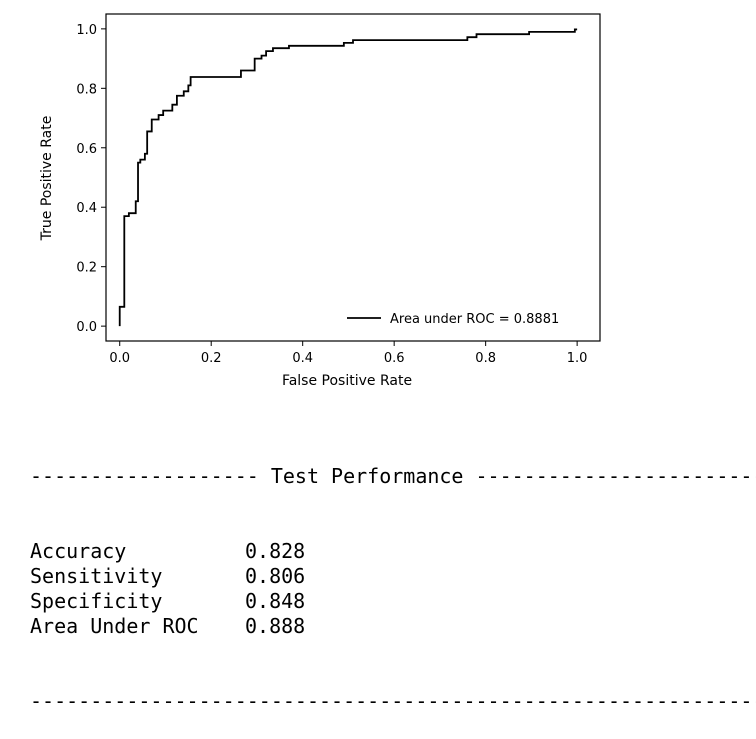  I want to click on metric-row: Specificity 0.848, so click(393, 601).